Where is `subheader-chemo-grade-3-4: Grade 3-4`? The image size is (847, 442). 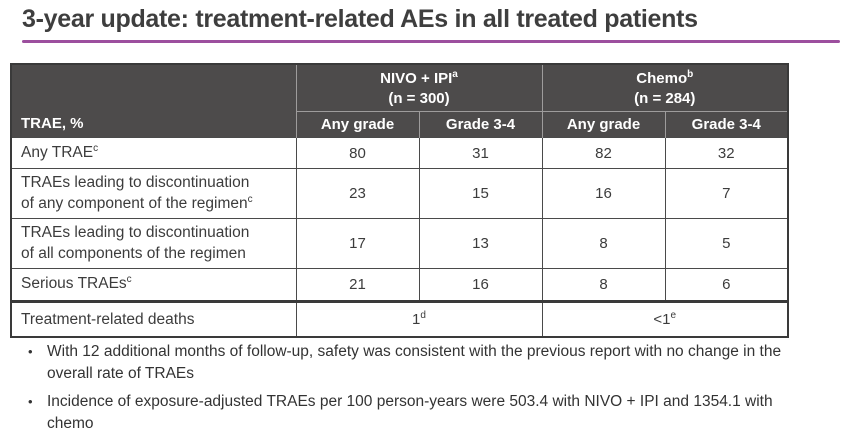 subheader-chemo-grade-3-4: Grade 3-4 is located at coordinates (726, 124).